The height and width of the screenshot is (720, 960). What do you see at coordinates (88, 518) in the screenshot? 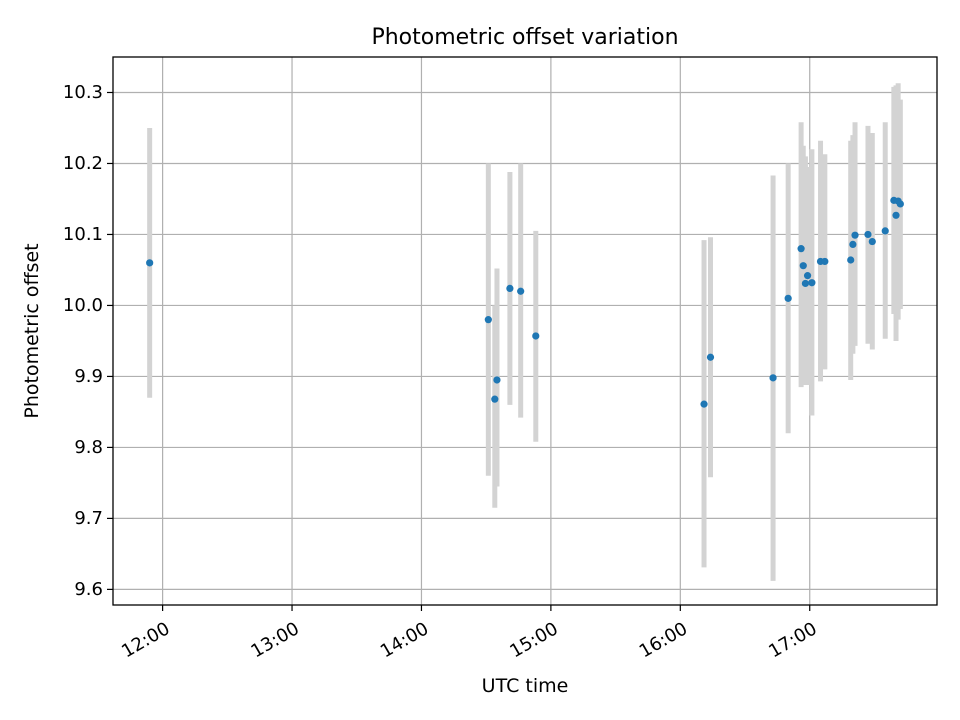
I see `y-tick-label: 9.7` at bounding box center [88, 518].